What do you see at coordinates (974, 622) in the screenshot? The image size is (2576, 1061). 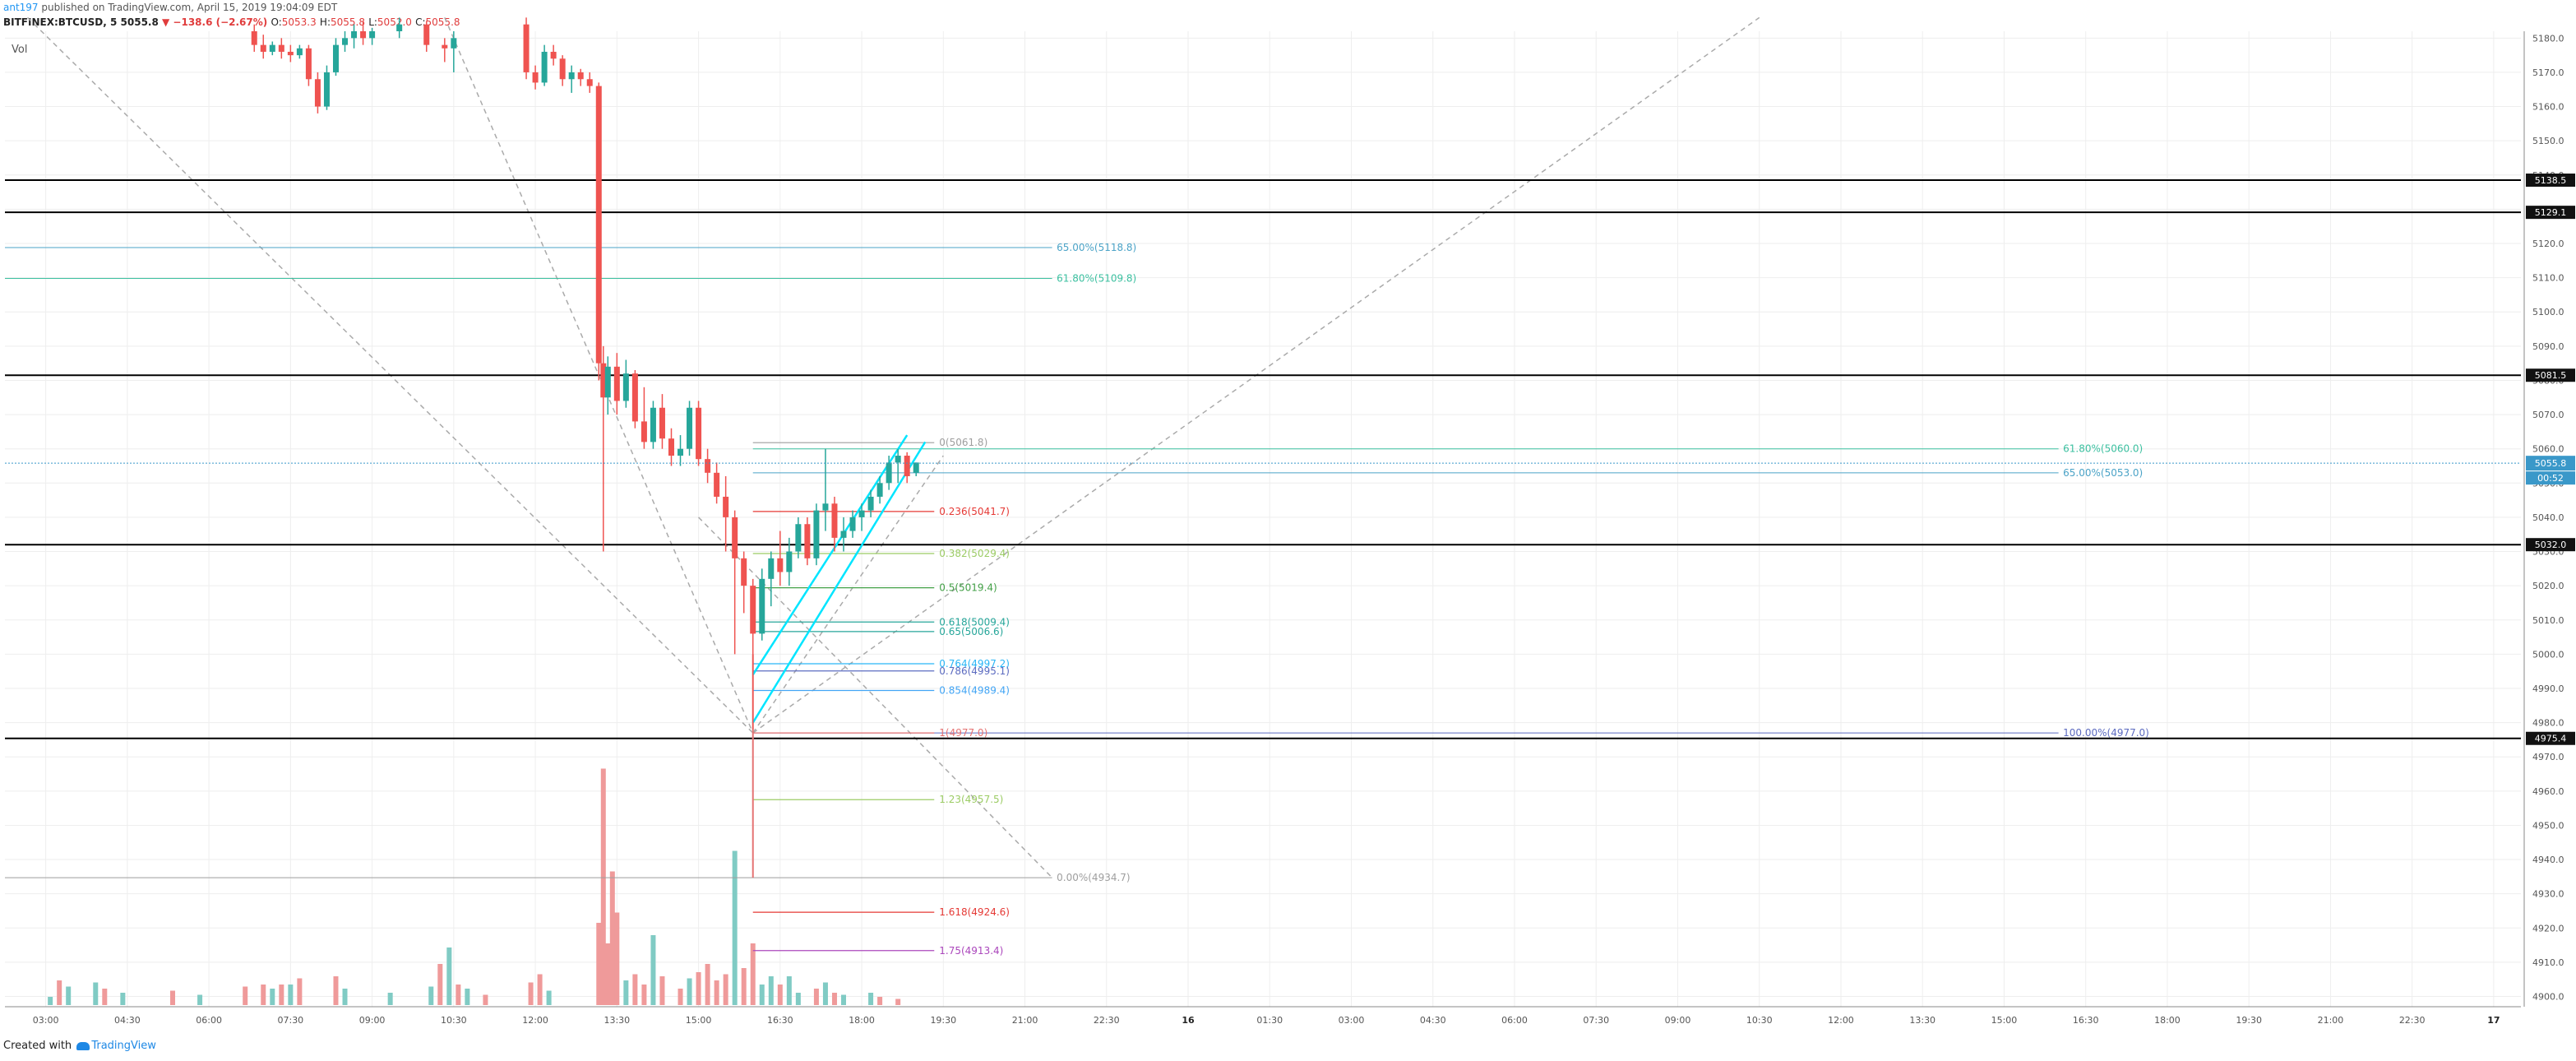 I see `fib-retracement-label: 0.618(5009.4)` at bounding box center [974, 622].